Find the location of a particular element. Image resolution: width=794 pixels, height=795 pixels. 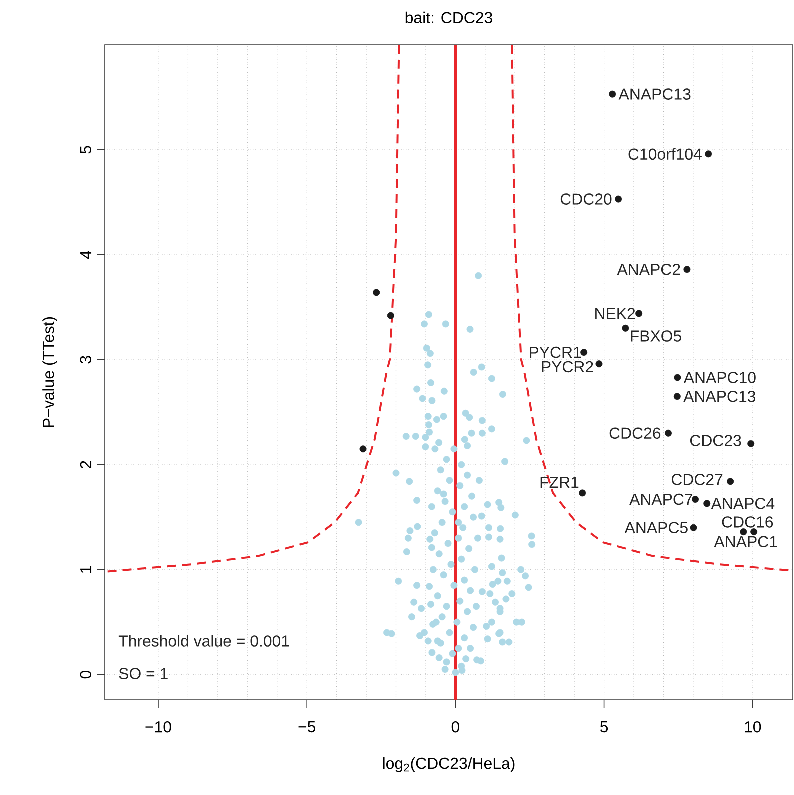

annotation: Threshold value = 0.001 is located at coordinates (204, 641).